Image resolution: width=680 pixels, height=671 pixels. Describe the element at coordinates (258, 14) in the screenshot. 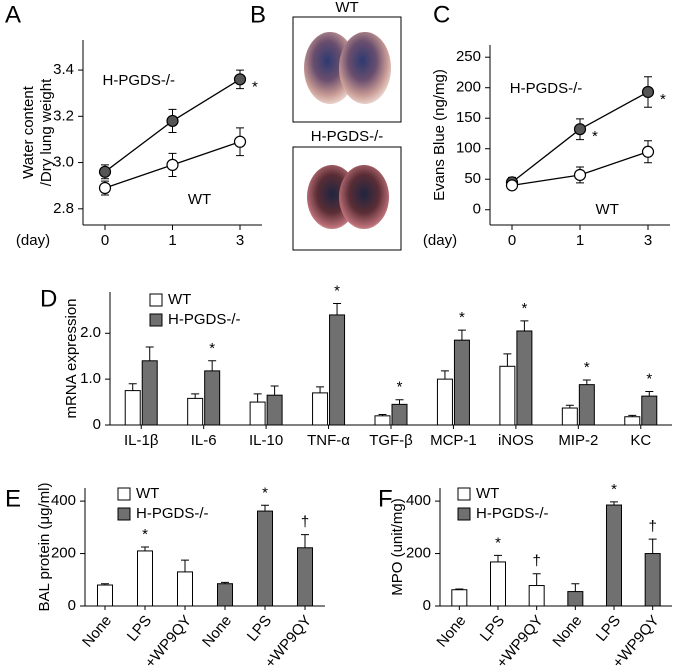

I see `panel-letter: B` at that location.